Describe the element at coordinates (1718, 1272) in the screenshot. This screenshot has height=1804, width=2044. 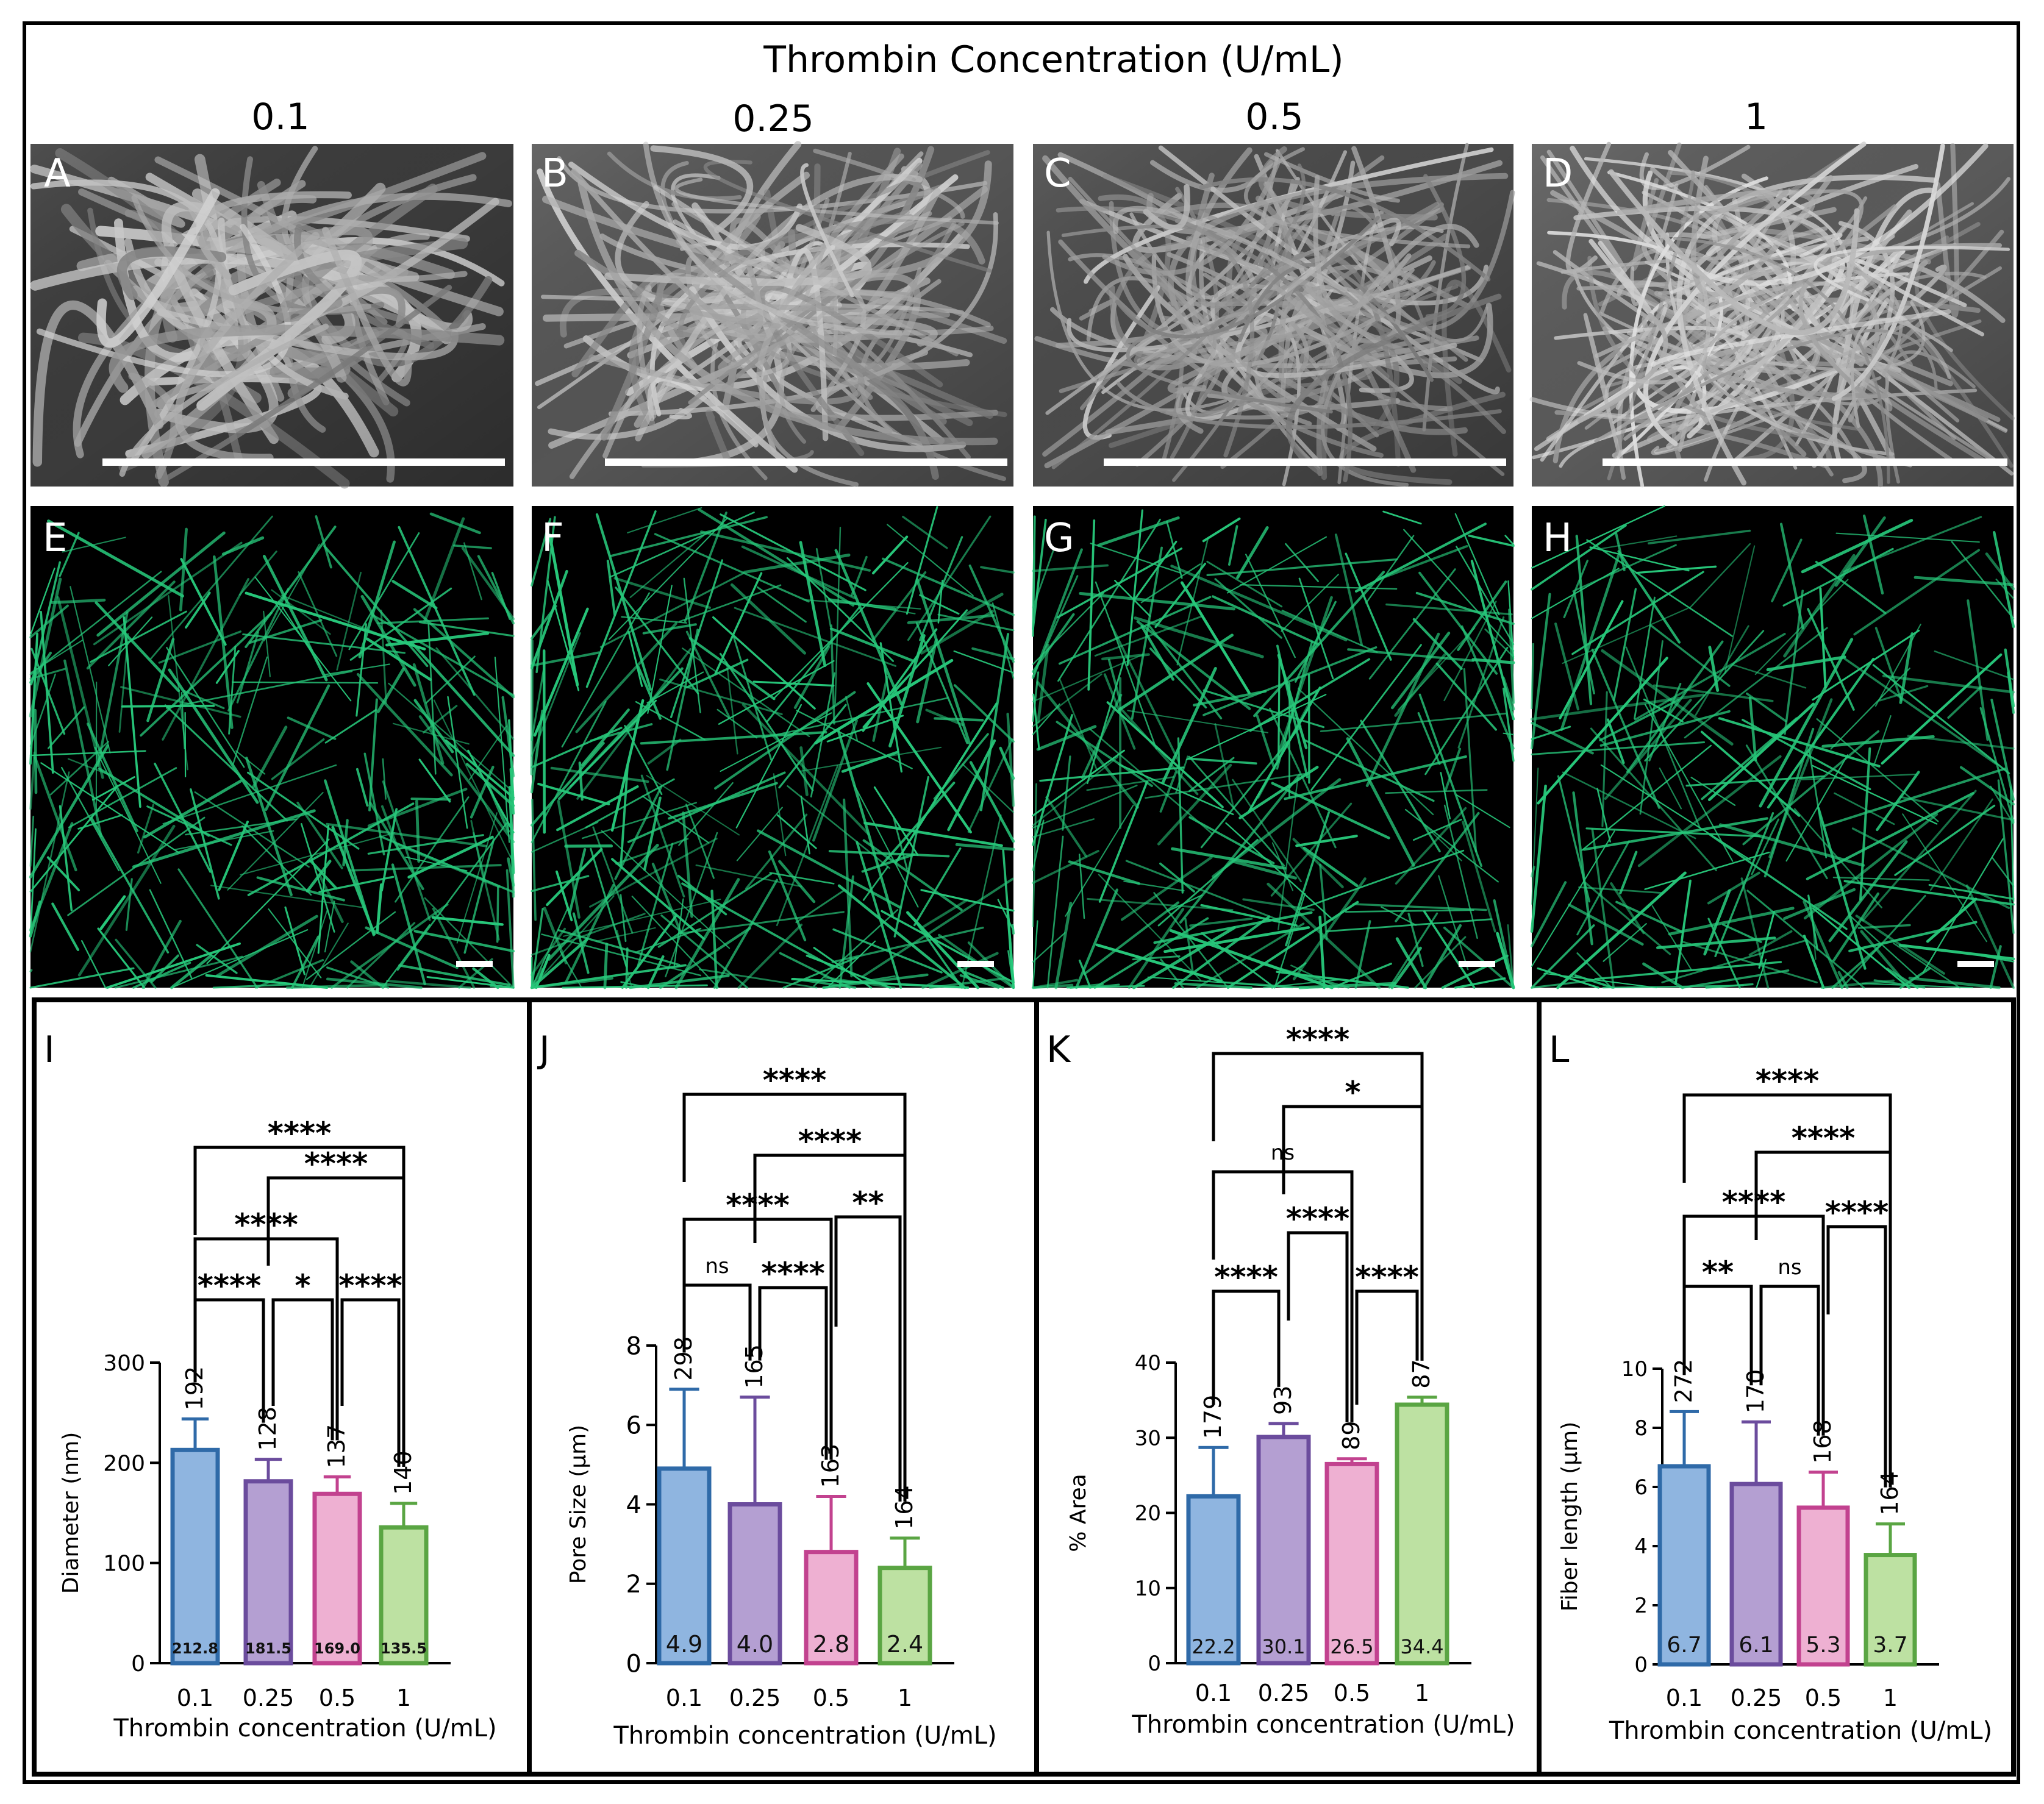
I see `significance-label: **` at that location.